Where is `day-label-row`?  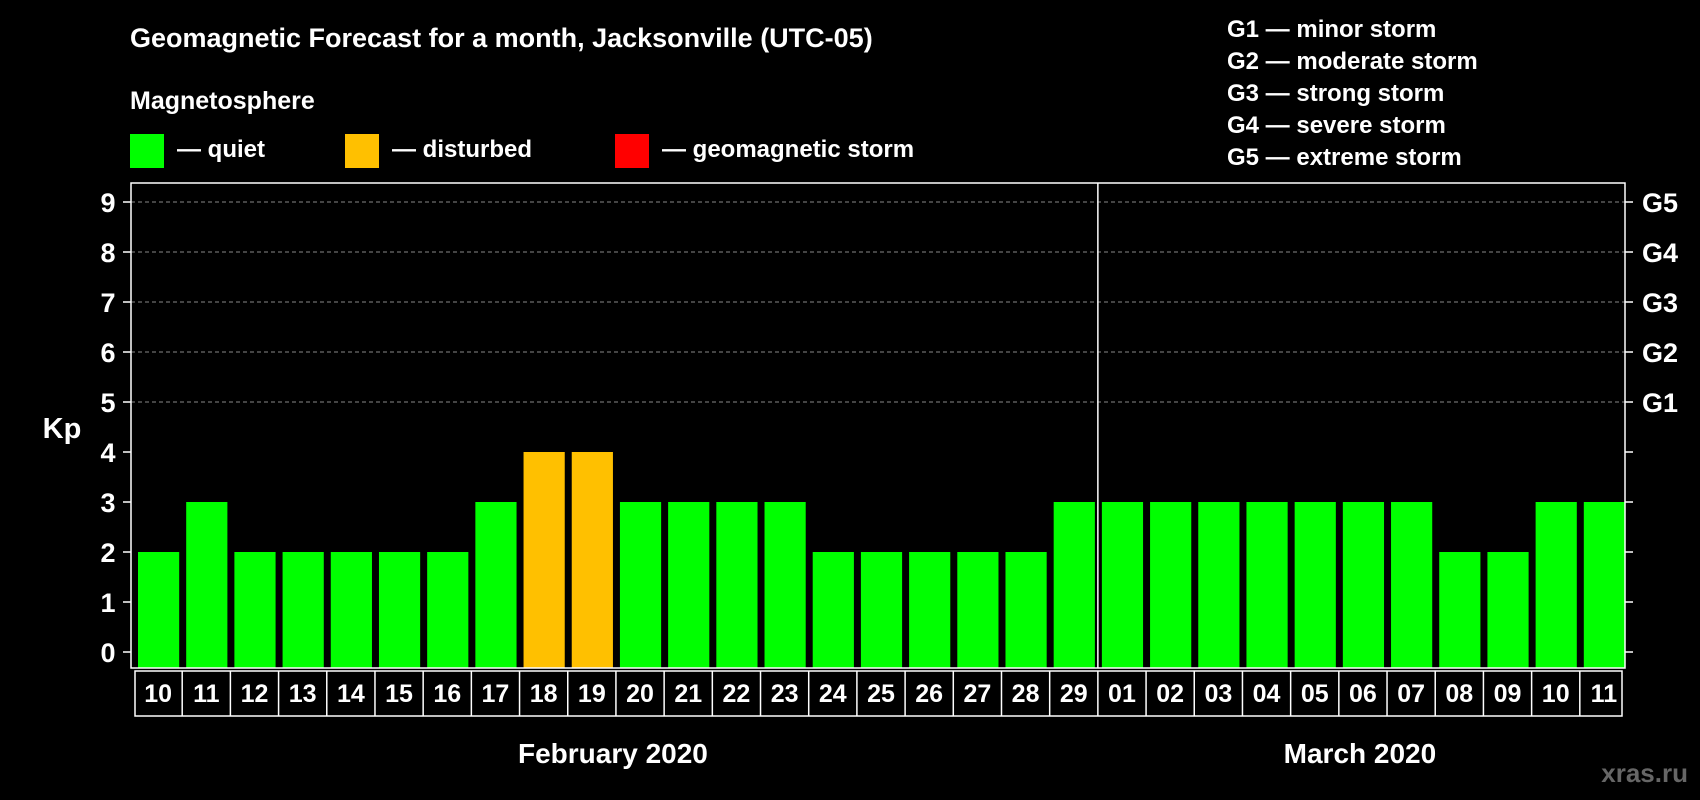
day-label-row is located at coordinates (878, 693).